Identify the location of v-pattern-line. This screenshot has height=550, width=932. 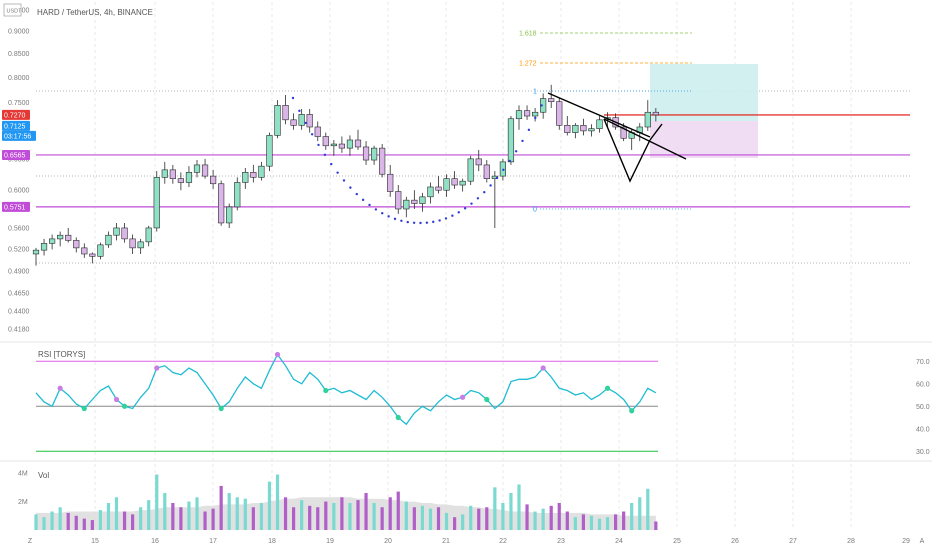
(627, 150).